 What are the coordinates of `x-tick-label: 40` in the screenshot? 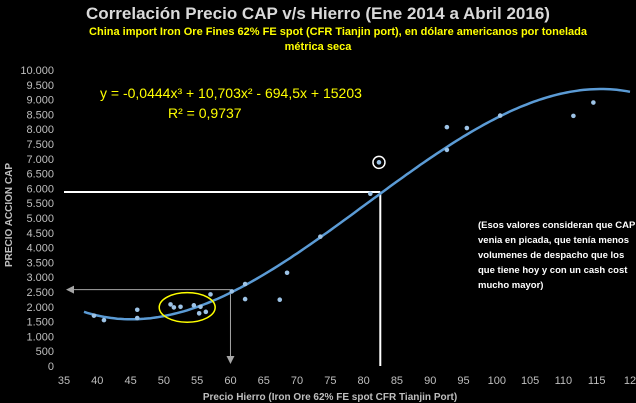 It's located at (97, 381).